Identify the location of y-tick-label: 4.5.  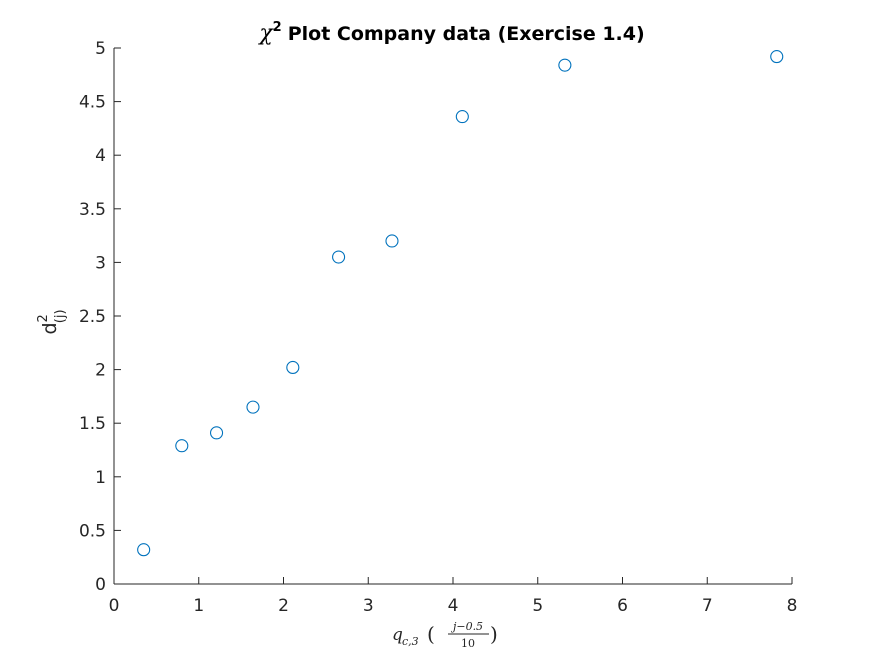
(92, 103).